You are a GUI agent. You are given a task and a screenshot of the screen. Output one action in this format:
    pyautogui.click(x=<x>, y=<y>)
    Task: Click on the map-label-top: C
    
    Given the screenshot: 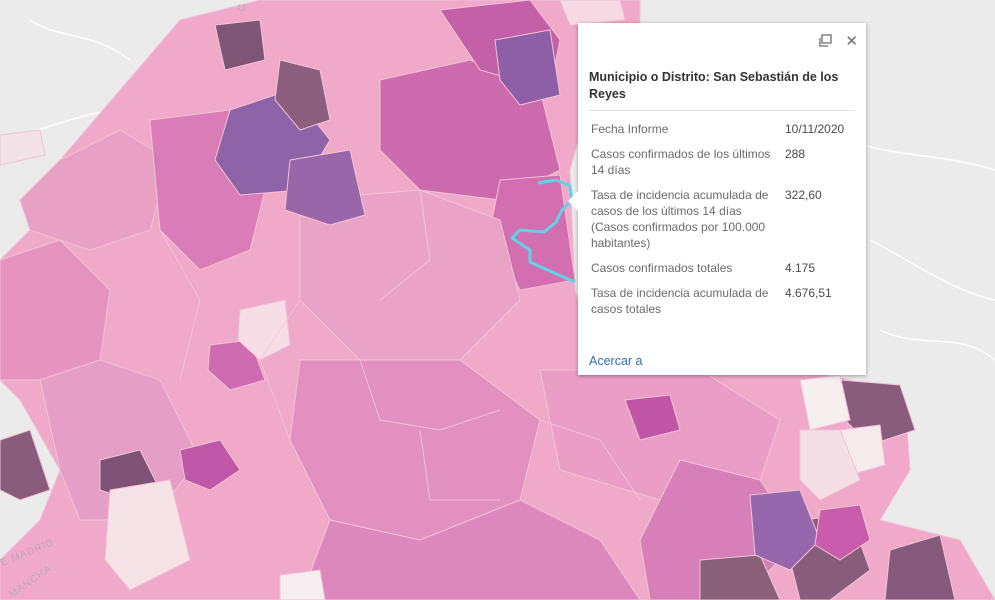 What is the action you would take?
    pyautogui.click(x=242, y=8)
    